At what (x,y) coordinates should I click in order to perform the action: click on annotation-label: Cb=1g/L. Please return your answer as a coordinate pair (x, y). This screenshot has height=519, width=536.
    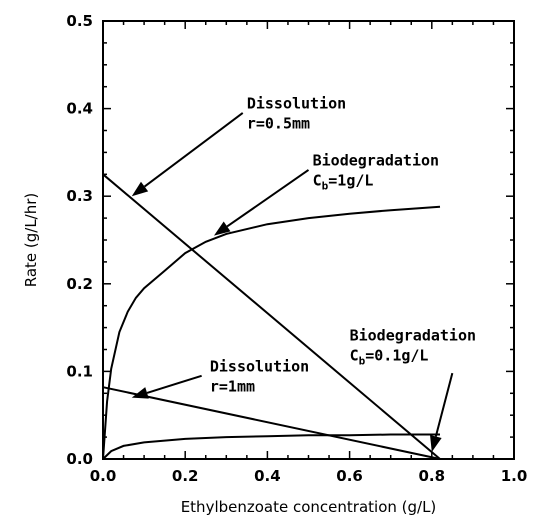
    Looking at the image, I should click on (343, 182).